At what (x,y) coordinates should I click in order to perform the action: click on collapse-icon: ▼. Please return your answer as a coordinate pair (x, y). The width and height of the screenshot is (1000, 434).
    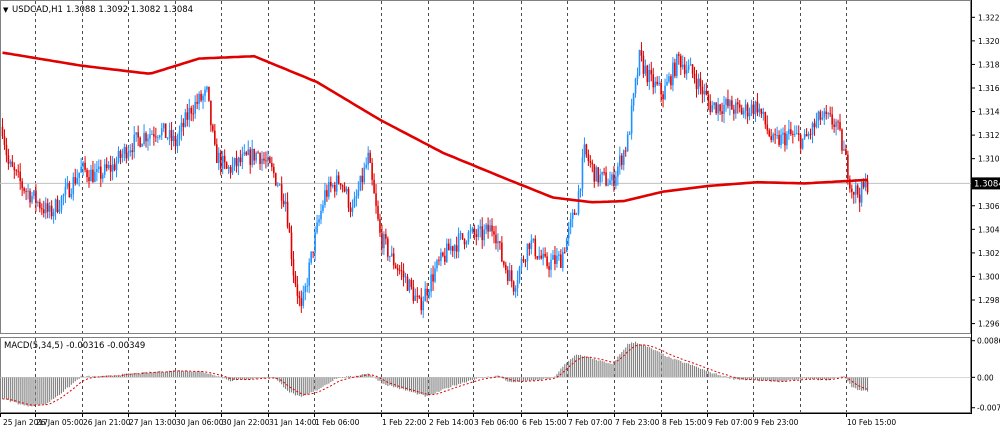
    Looking at the image, I should click on (6, 10).